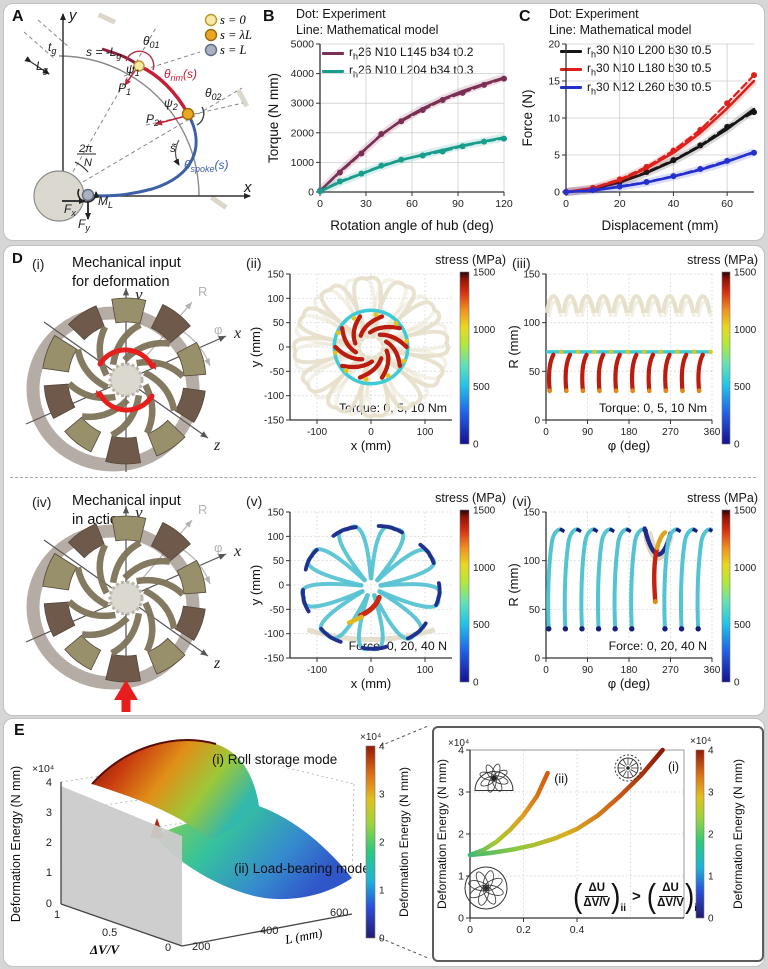  I want to click on torque-arrow-icon, so click(126, 358).